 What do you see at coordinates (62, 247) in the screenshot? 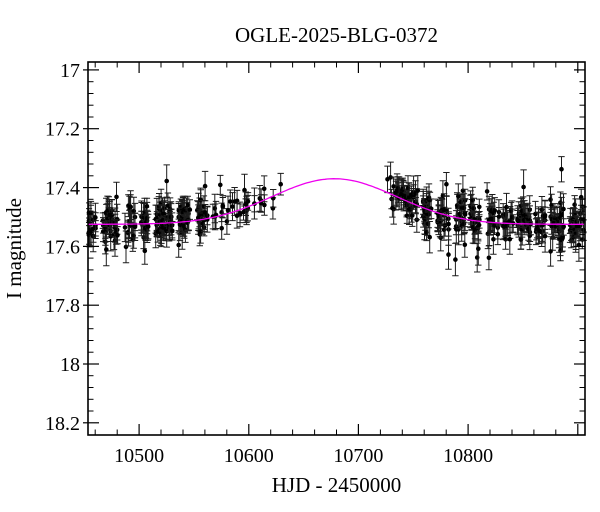
I see `y-tick-label: 17.6` at bounding box center [62, 247].